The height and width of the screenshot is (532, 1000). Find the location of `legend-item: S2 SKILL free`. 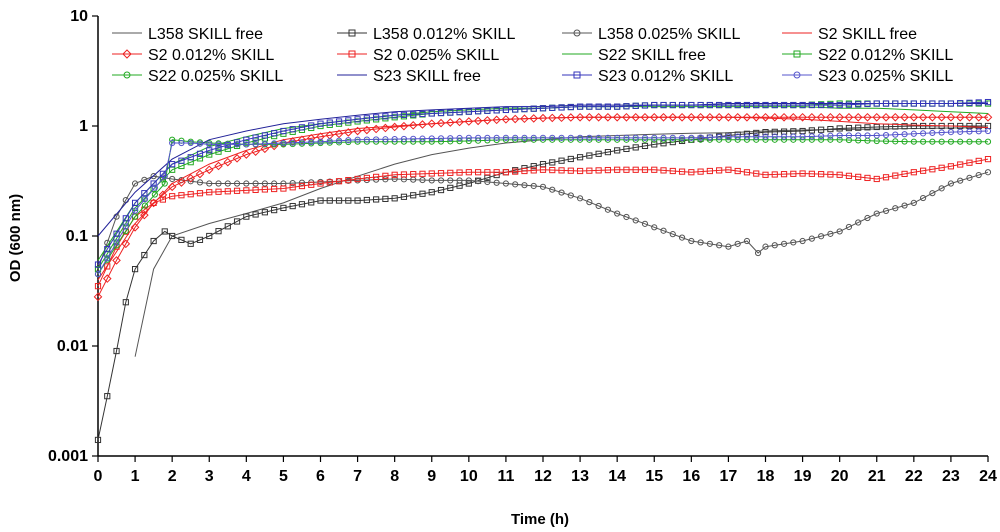

legend-item: S2 SKILL free is located at coordinates (849, 34).